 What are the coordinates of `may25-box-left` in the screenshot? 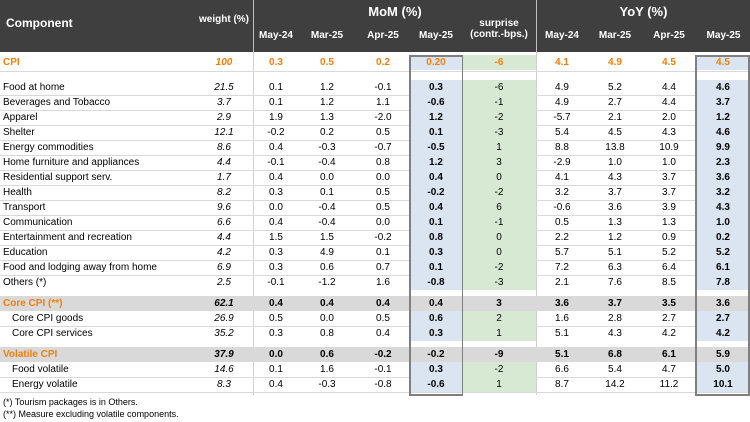 It's located at (410, 225).